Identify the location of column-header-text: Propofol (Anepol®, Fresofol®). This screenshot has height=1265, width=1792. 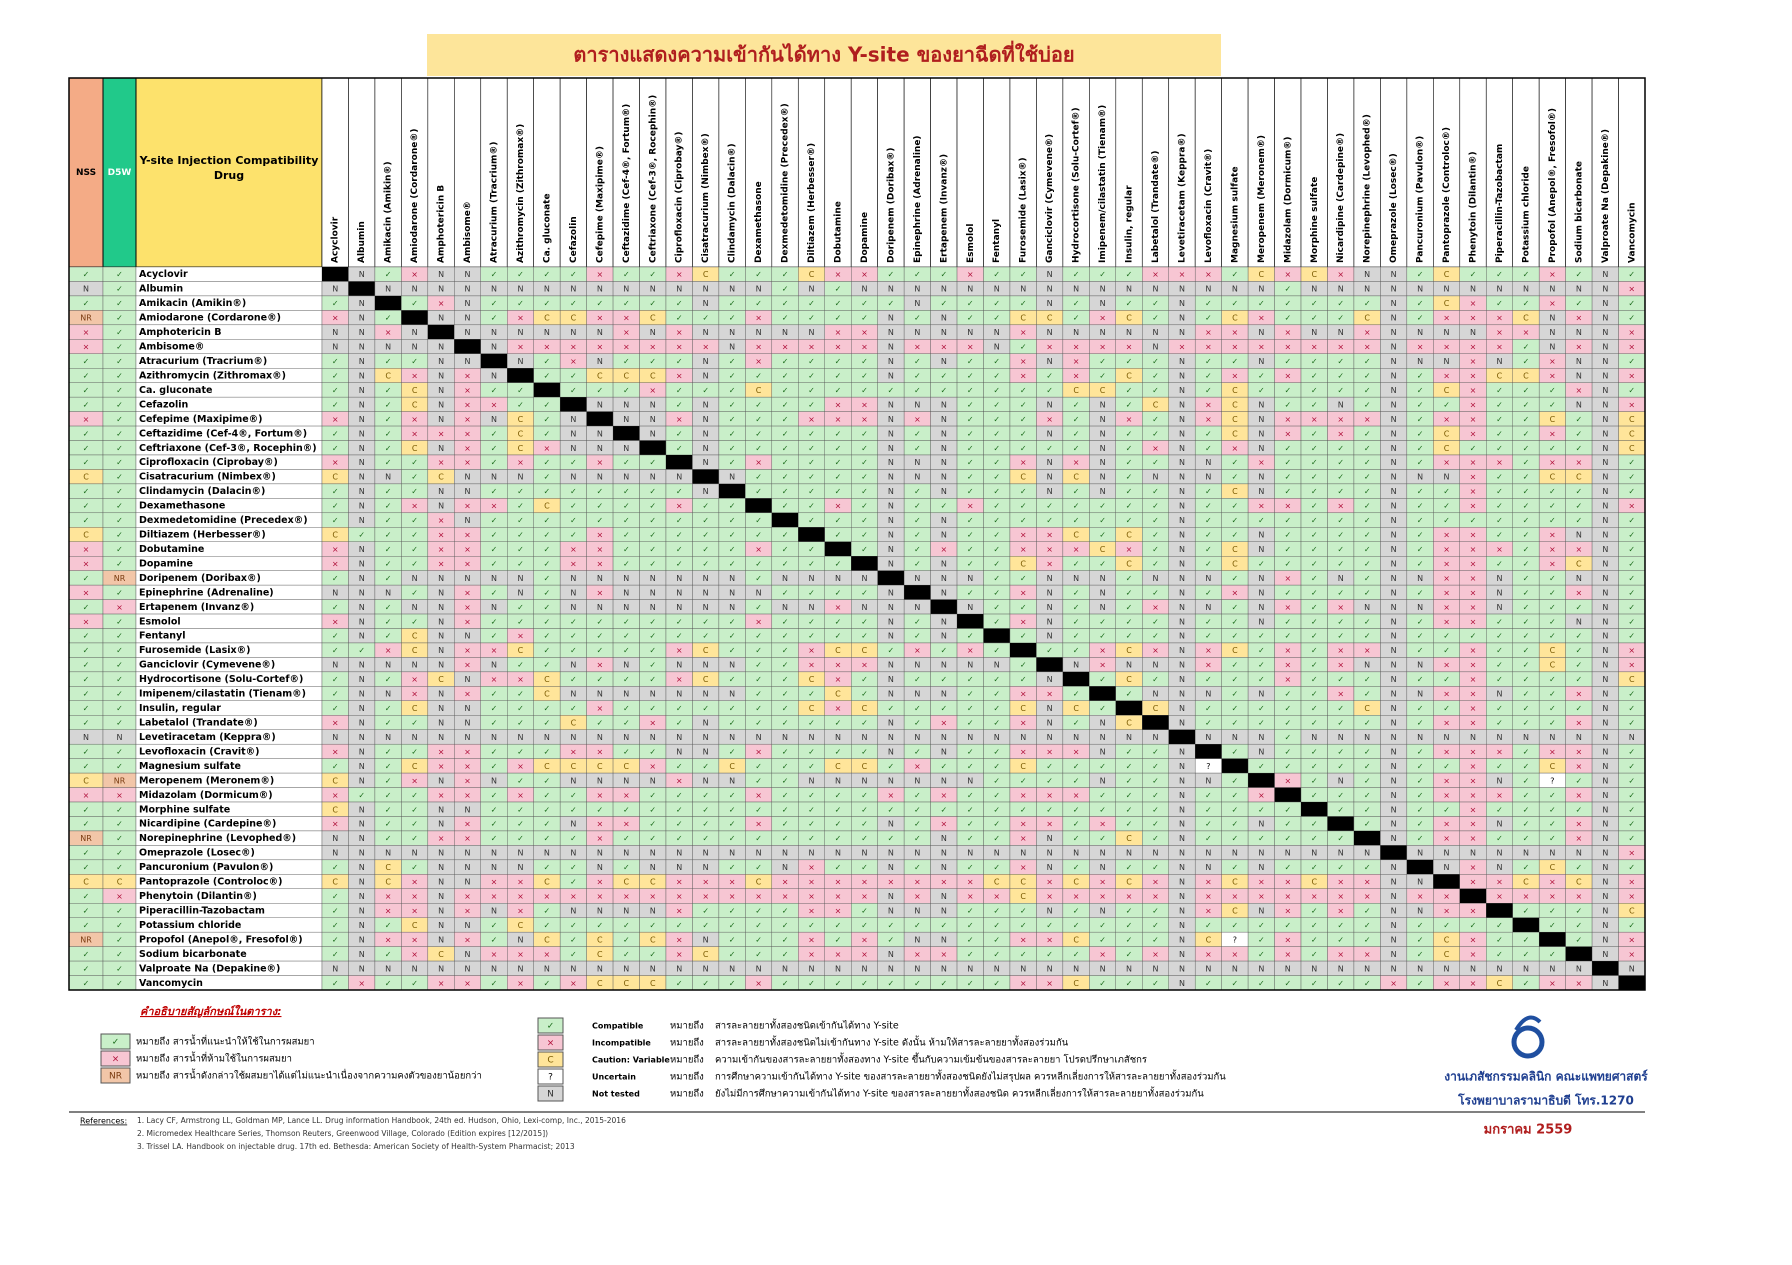
(1553, 185).